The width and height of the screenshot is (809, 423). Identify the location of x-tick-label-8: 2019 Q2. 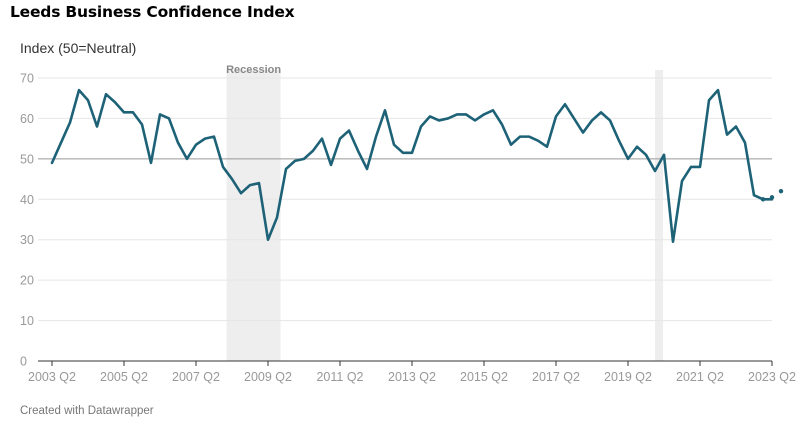
(628, 377).